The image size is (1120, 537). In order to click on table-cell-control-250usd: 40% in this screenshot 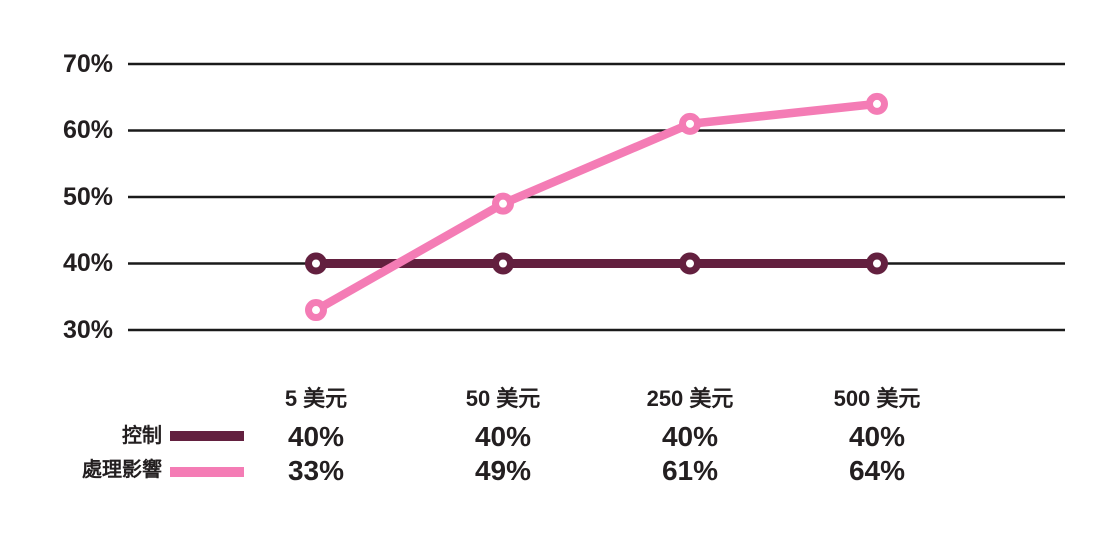, I will do `click(690, 436)`.